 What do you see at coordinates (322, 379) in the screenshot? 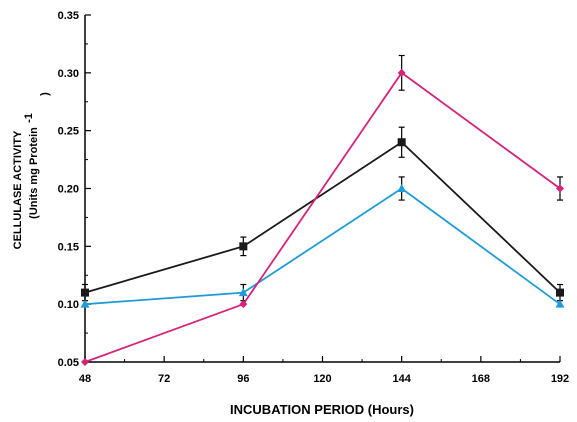
I see `x-tick-label: 120` at bounding box center [322, 379].